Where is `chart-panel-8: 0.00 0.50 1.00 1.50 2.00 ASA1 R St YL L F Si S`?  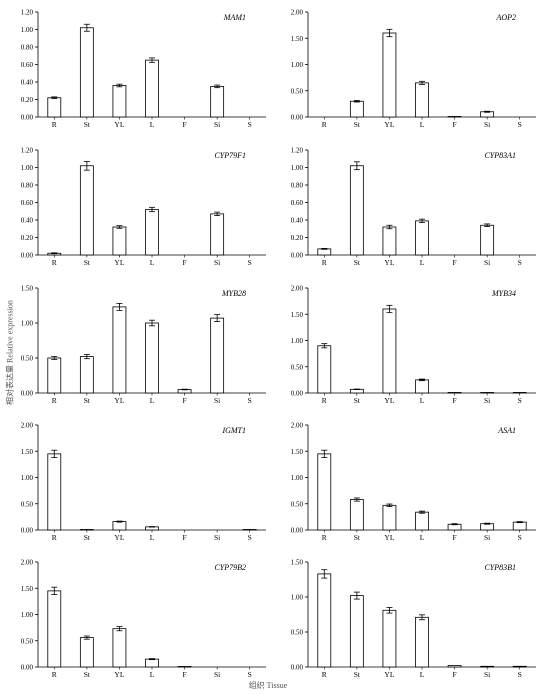
chart-panel-8: 0.00 0.50 1.00 1.50 2.00 ASA1 R St YL L F Si S is located at coordinates (413, 482).